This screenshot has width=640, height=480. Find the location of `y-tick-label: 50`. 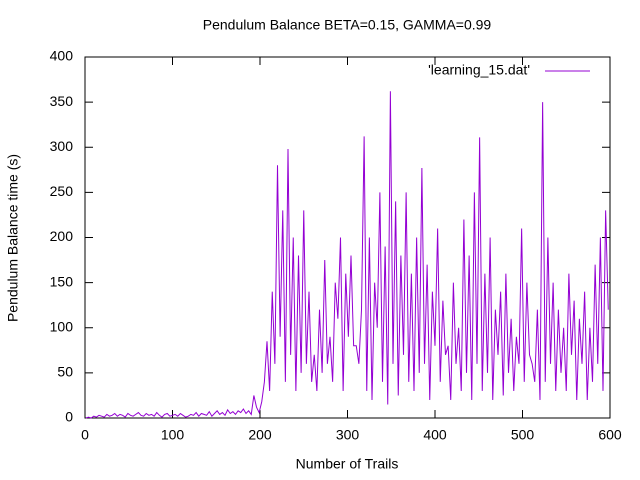

y-tick-label: 50 is located at coordinates (65, 372).